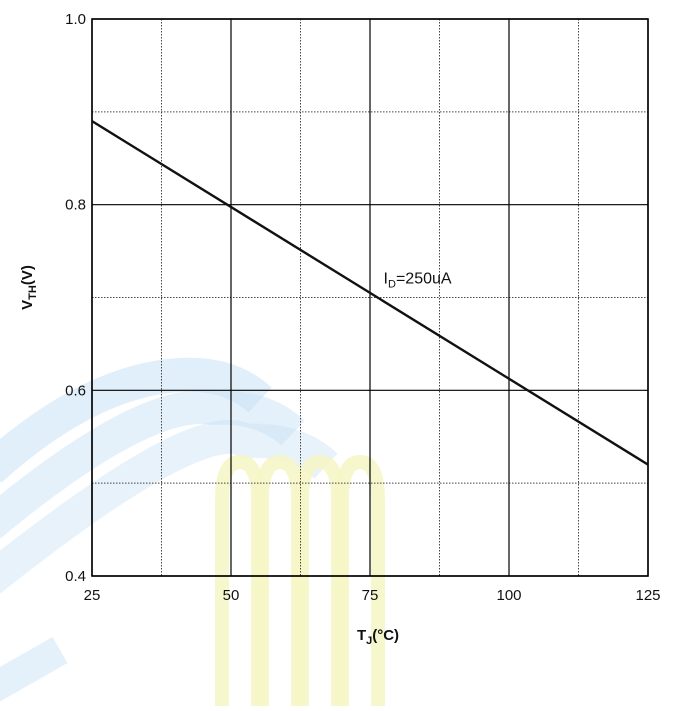 This screenshot has height=711, width=686. I want to click on x-tick-label: 50, so click(231, 595).